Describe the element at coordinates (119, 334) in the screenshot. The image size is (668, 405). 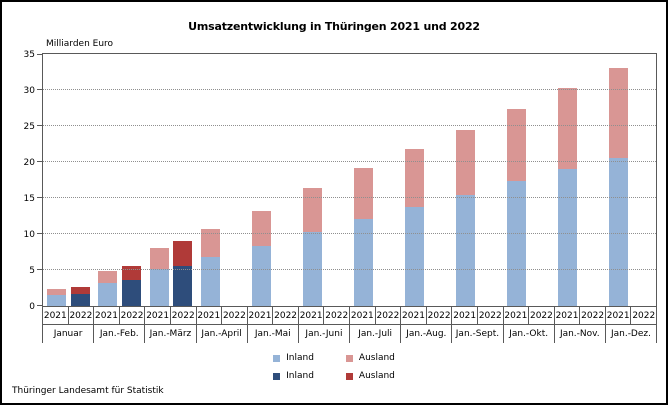
I see `month-label: Jan.-Feb.` at that location.